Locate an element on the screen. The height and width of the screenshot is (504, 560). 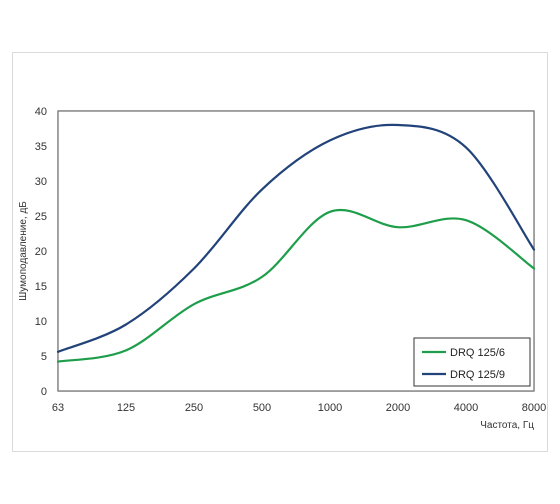
y-tick-labels: 0 5 10 15 20 25 30 35 40 is located at coordinates (41, 252).